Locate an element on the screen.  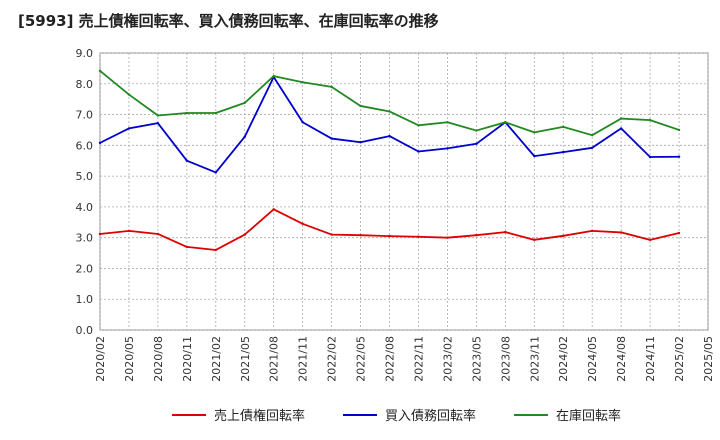
y-tick-label: 1.0 is located at coordinates (85, 299).